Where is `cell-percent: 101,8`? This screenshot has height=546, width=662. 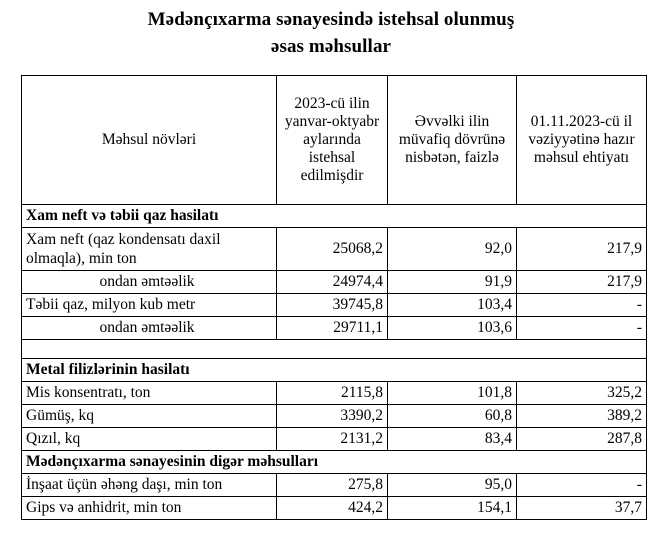
cell-percent: 101,8 is located at coordinates (452, 393).